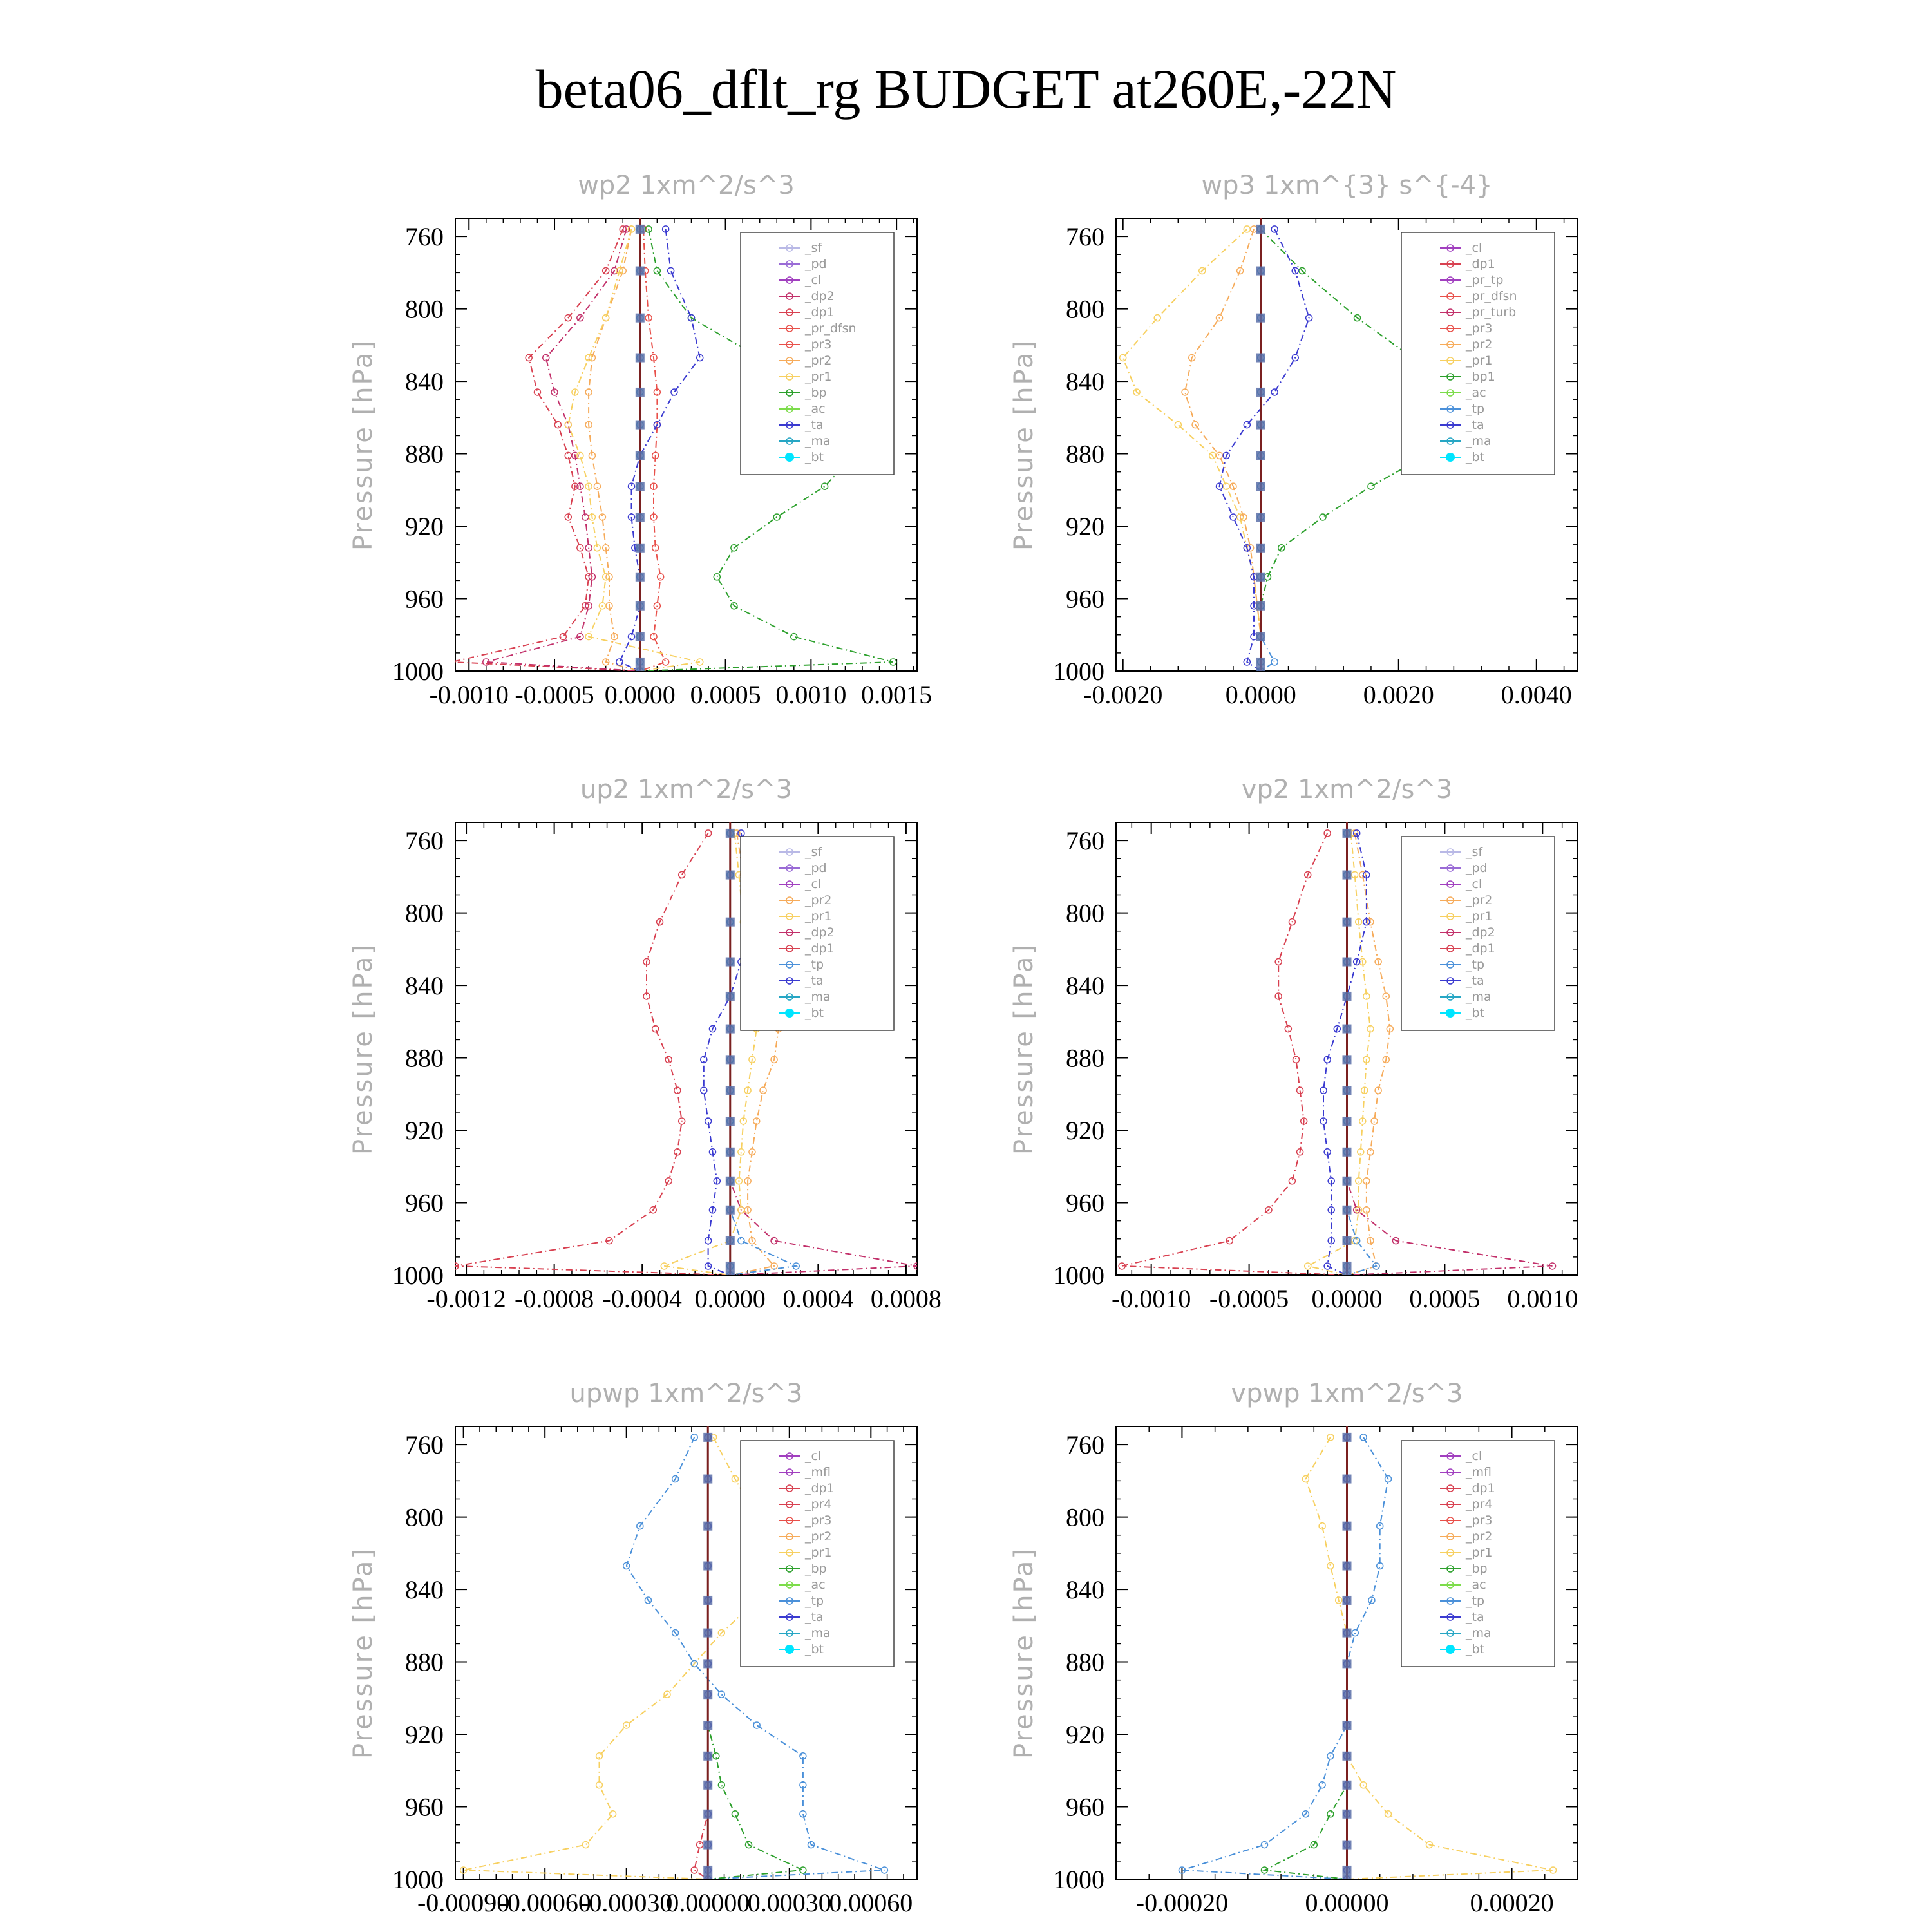 Image resolution: width=1932 pixels, height=1932 pixels. I want to click on panel-title: wp2 1xm^2/s^3, so click(686, 185).